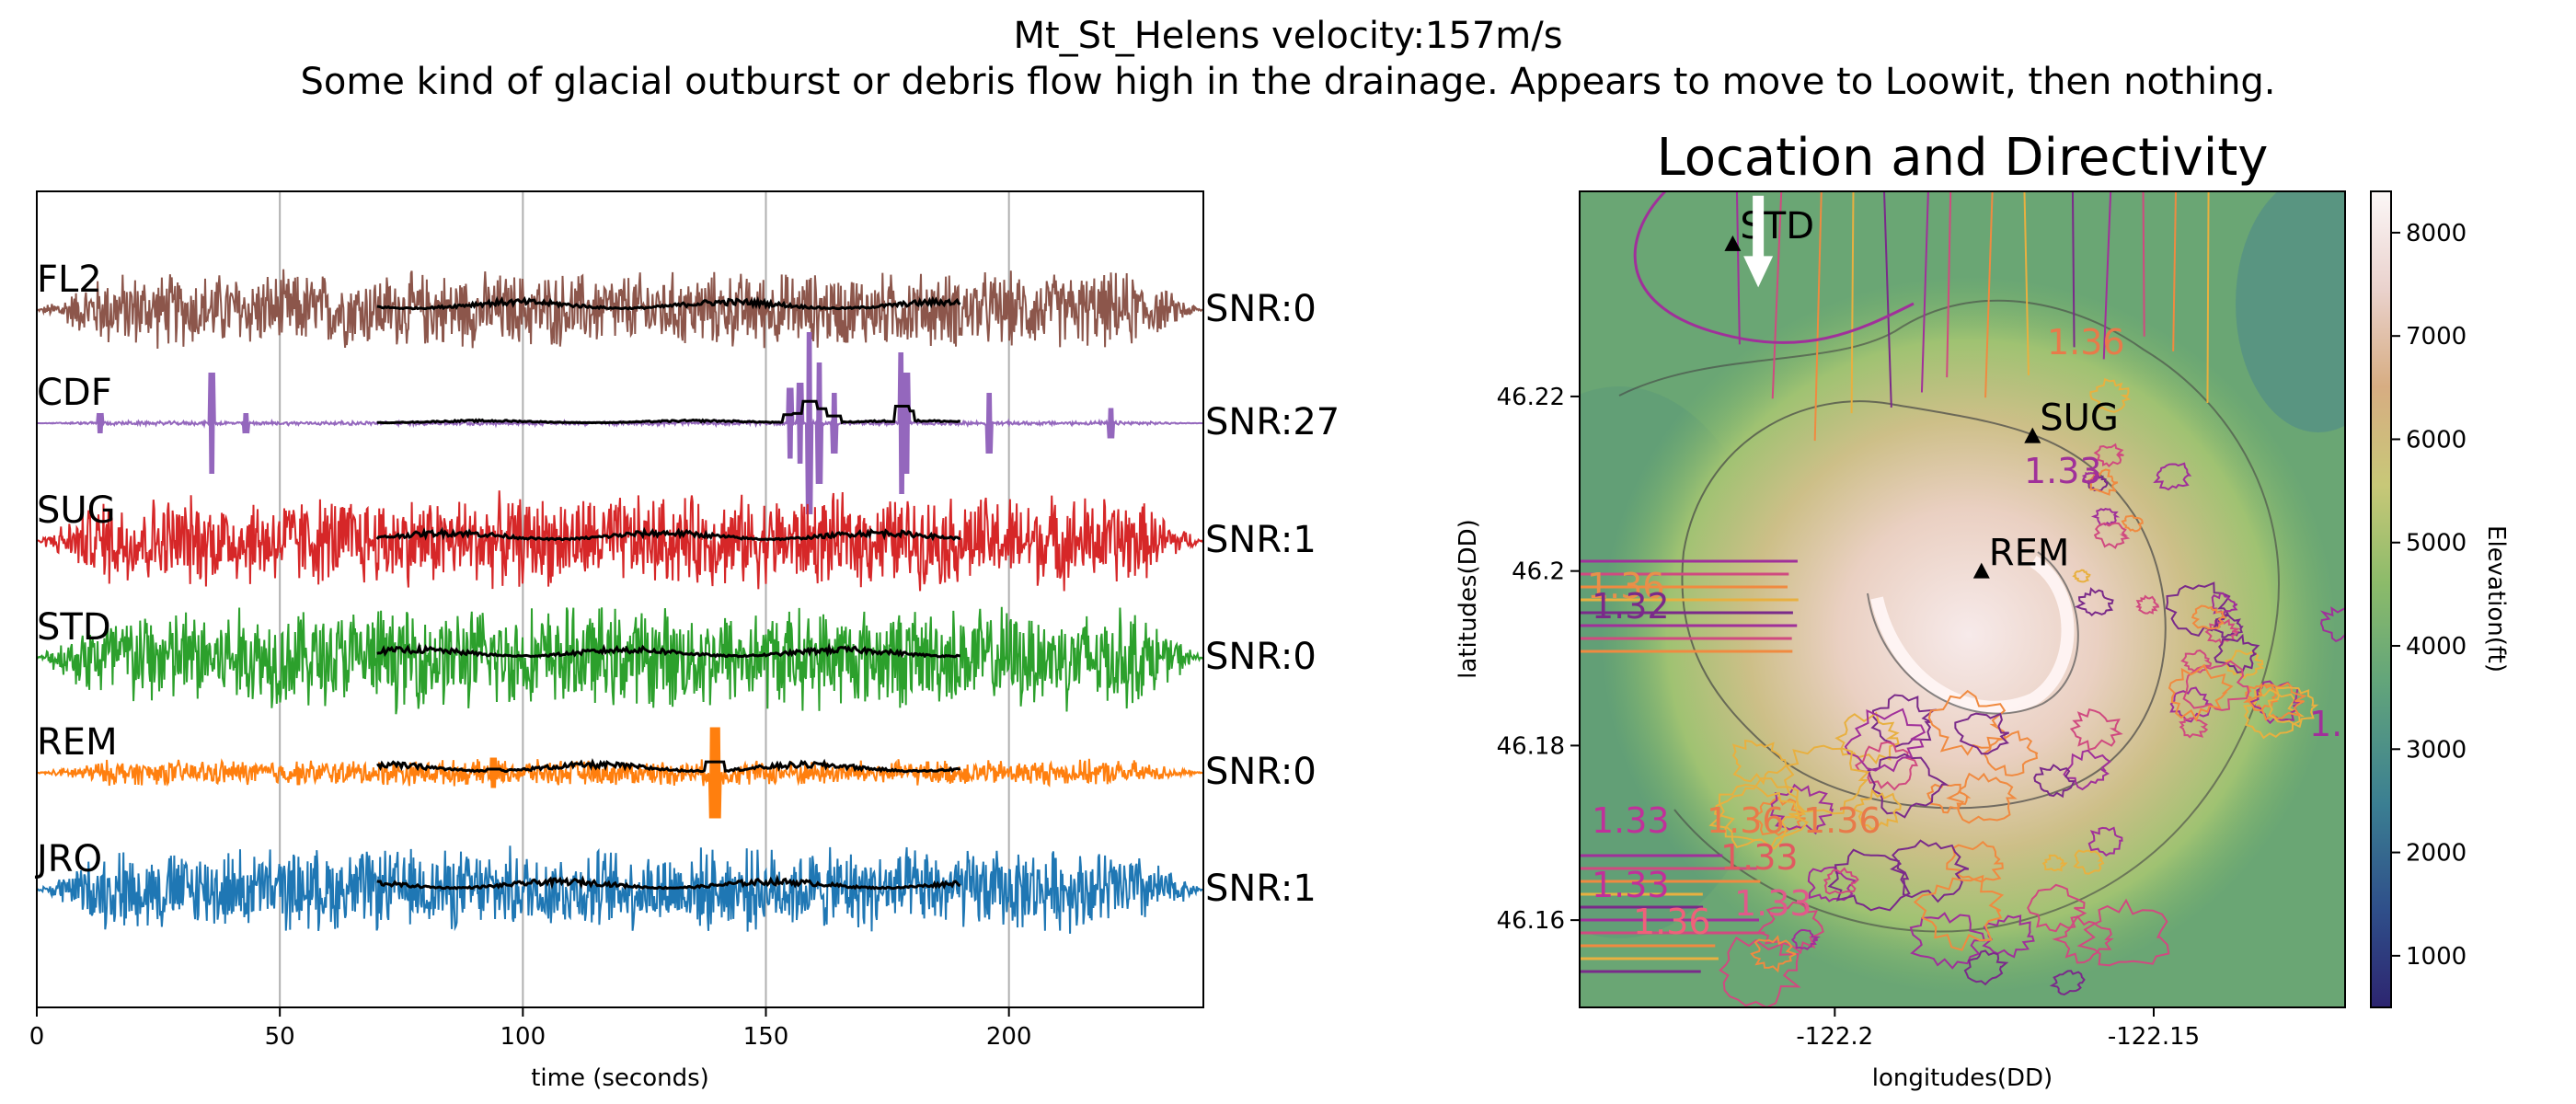  Describe the element at coordinates (2436, 957) in the screenshot. I see `colorbar-tick-label: 1000` at that location.